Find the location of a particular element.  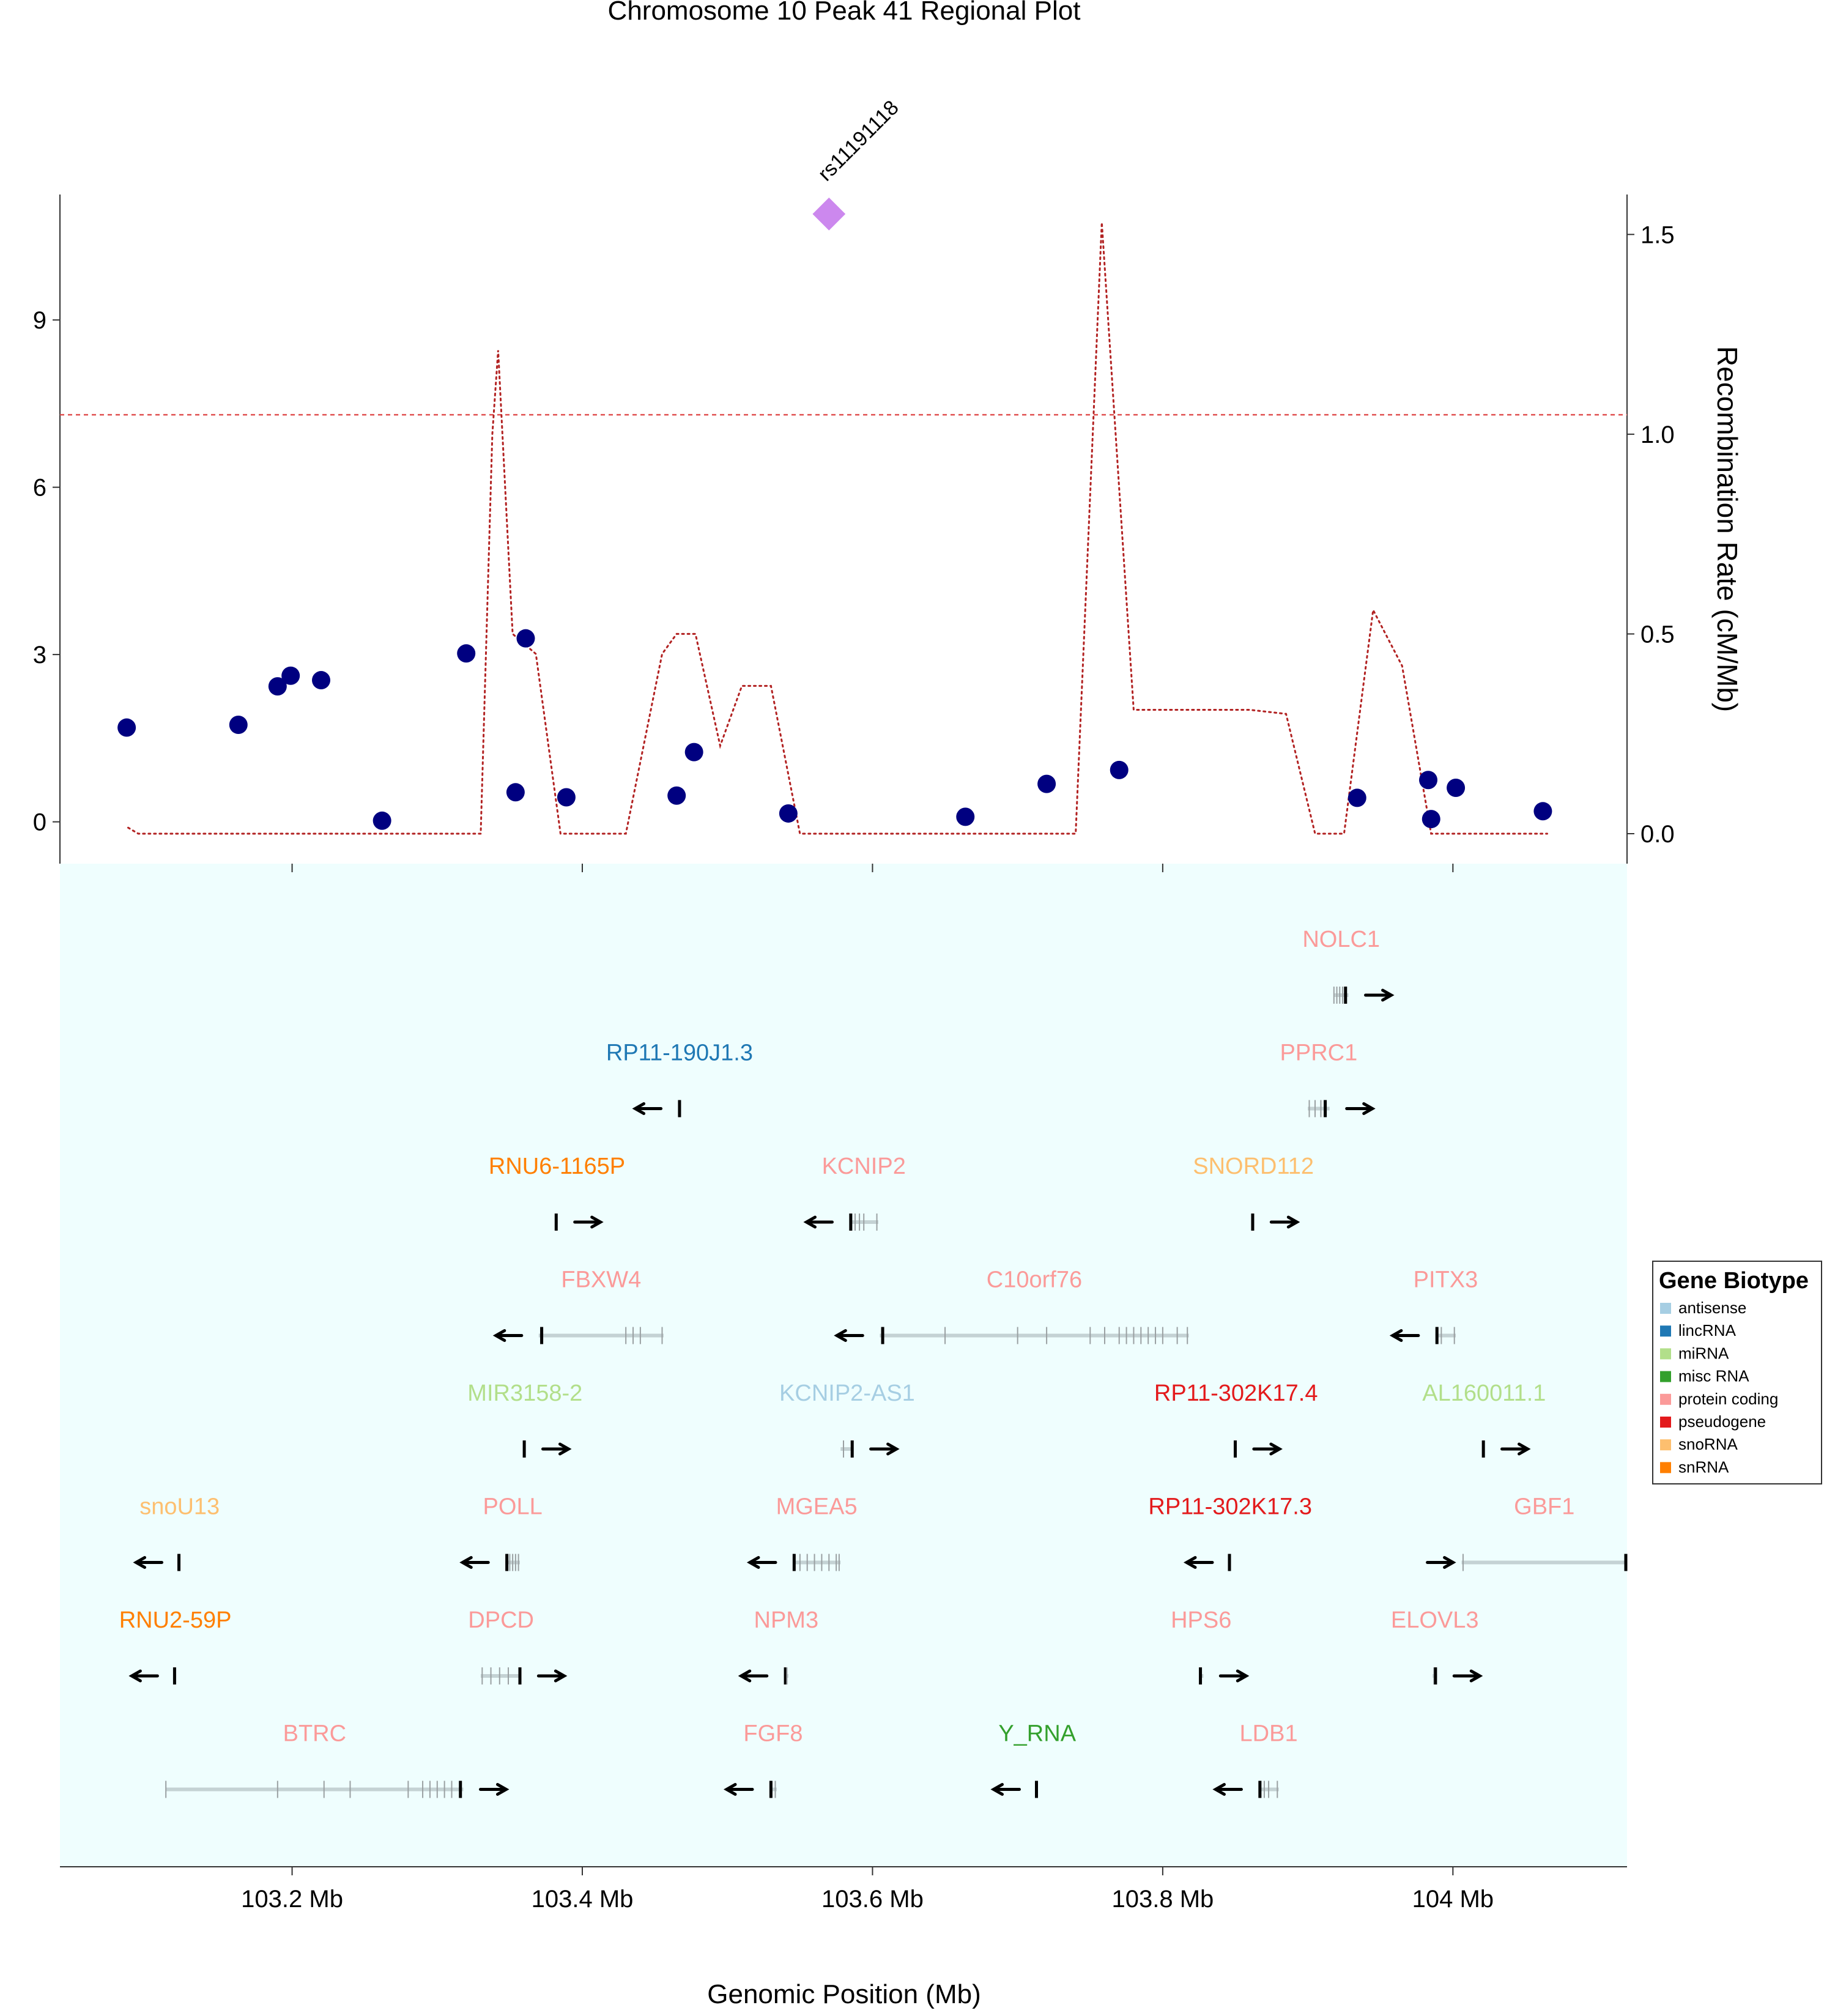

gene-label: GBF1 is located at coordinates (1544, 1507).